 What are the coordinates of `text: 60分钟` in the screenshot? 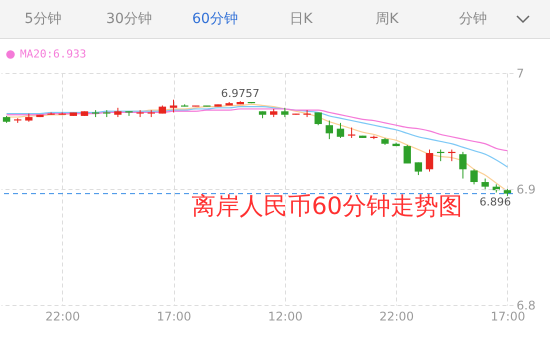 It's located at (215, 19).